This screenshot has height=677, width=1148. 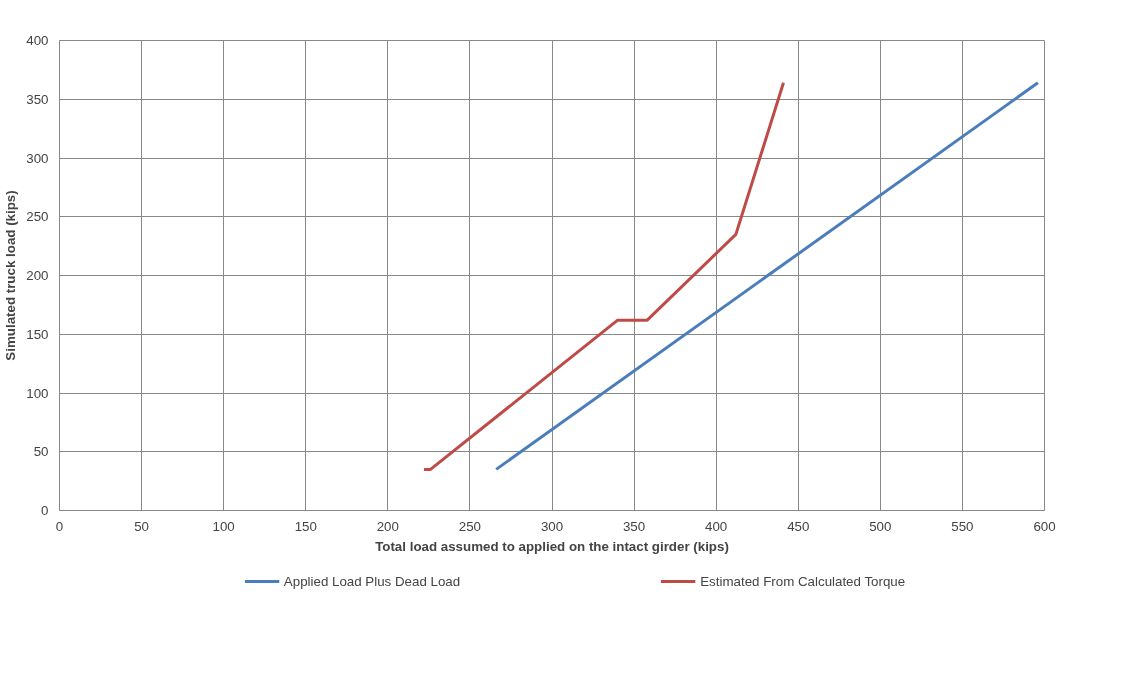 What do you see at coordinates (716, 526) in the screenshot?
I see `x-tick-label: 400` at bounding box center [716, 526].